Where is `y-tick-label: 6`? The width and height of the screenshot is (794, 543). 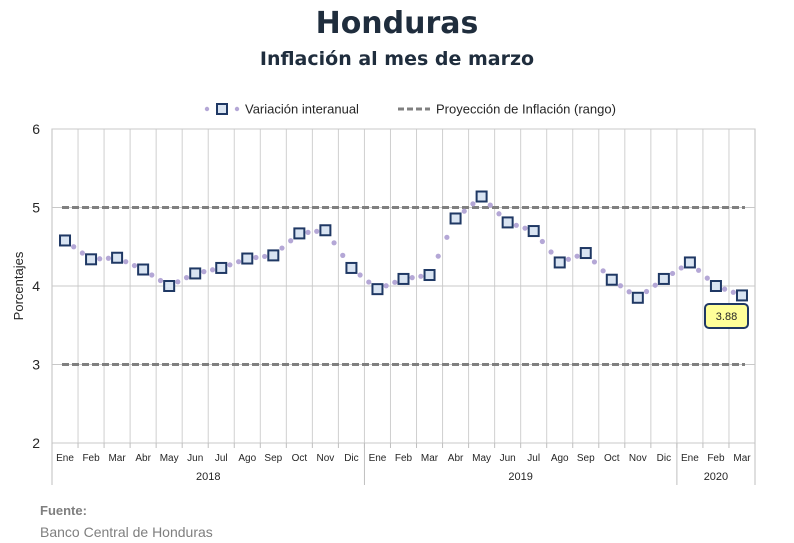
y-tick-label: 6 is located at coordinates (36, 129).